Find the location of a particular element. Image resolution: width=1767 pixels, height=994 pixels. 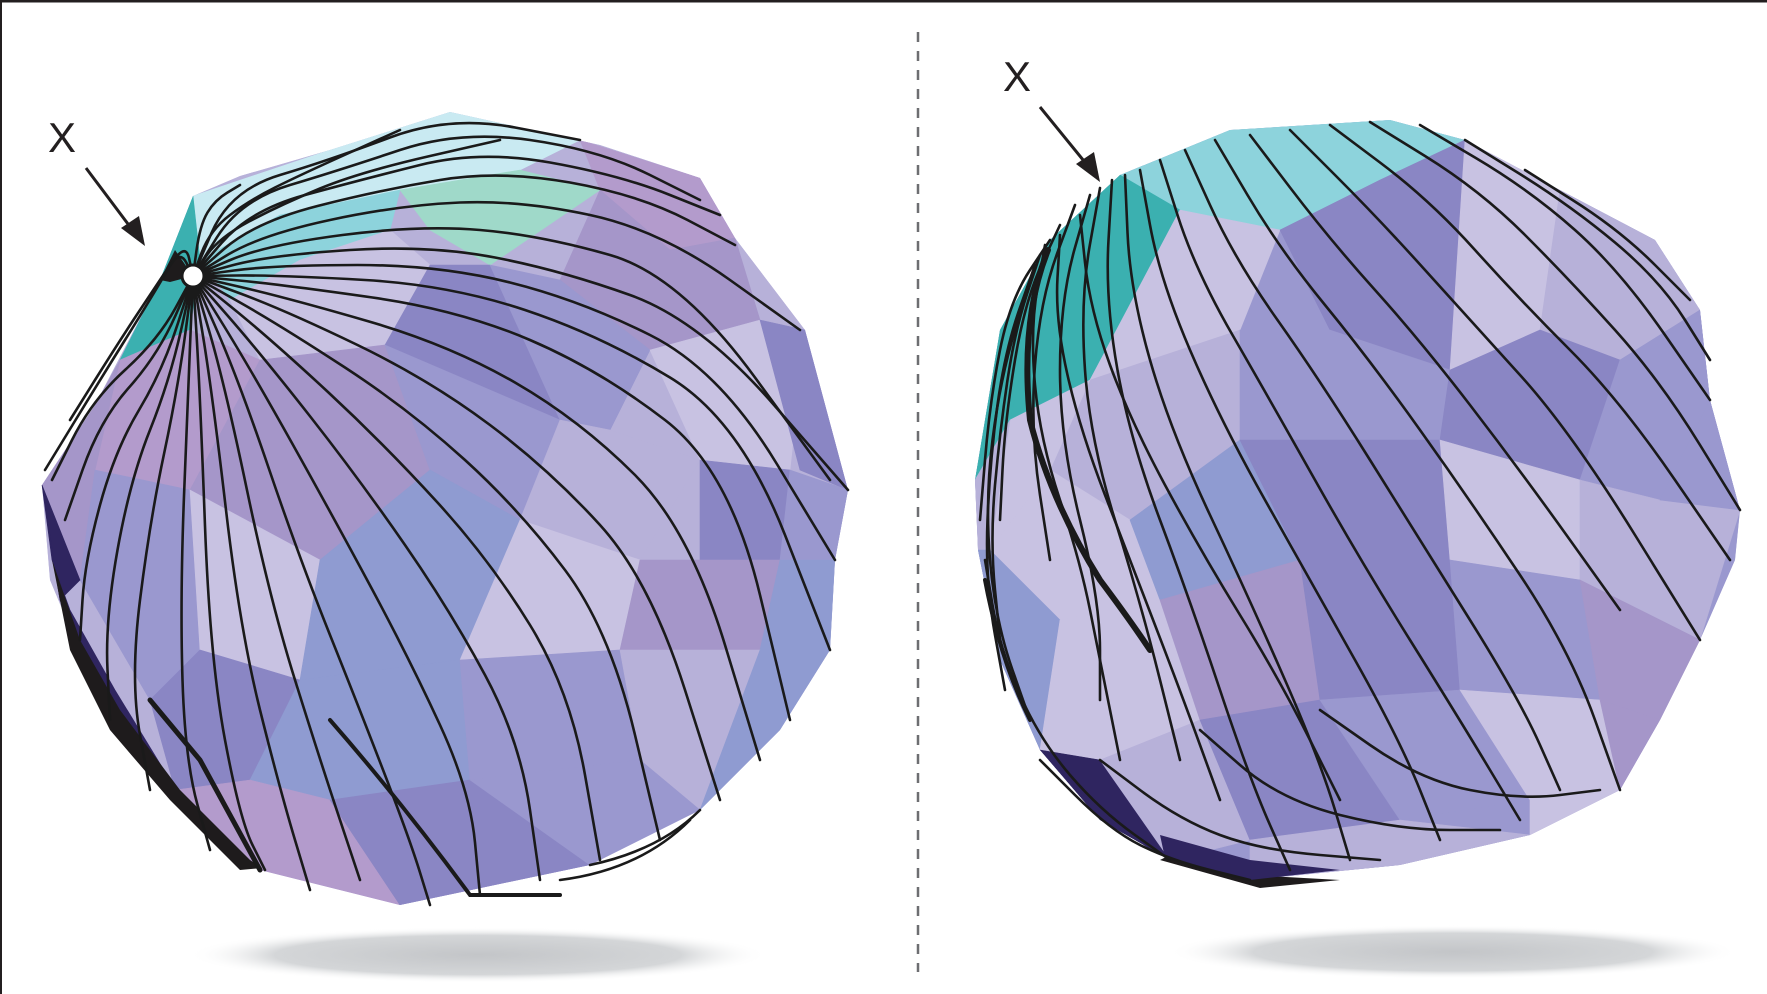

left-marker-arrow is located at coordinates (114, 206).